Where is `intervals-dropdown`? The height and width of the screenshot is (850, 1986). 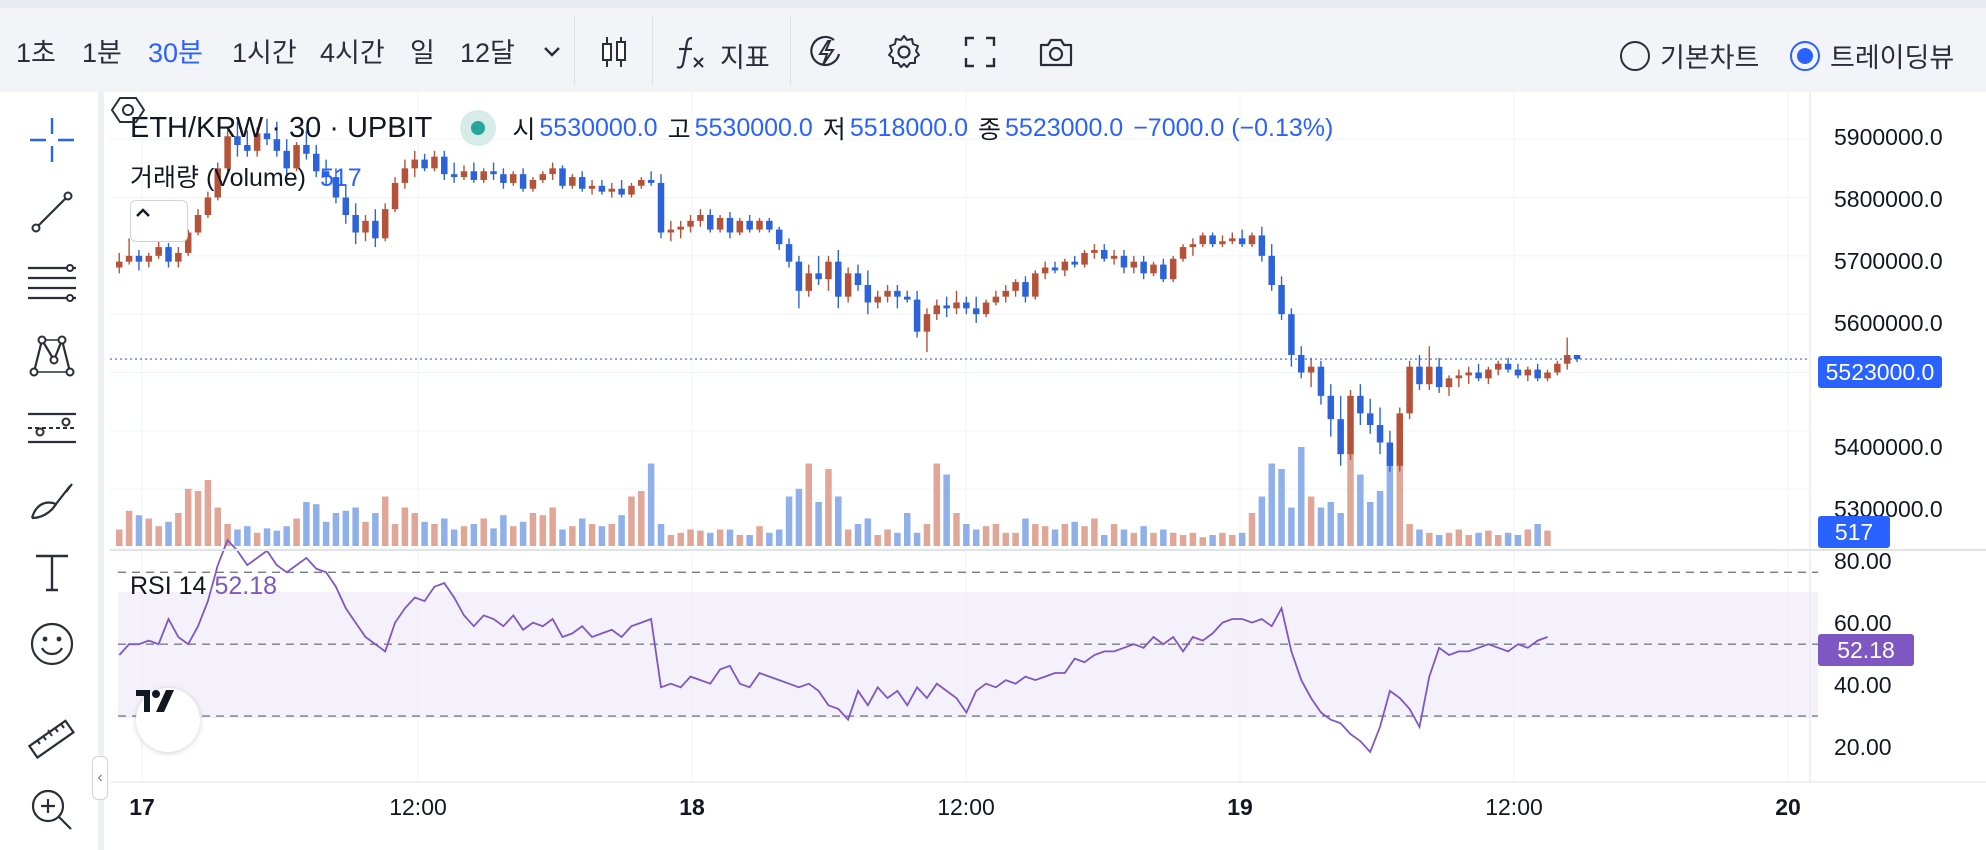 intervals-dropdown is located at coordinates (552, 52).